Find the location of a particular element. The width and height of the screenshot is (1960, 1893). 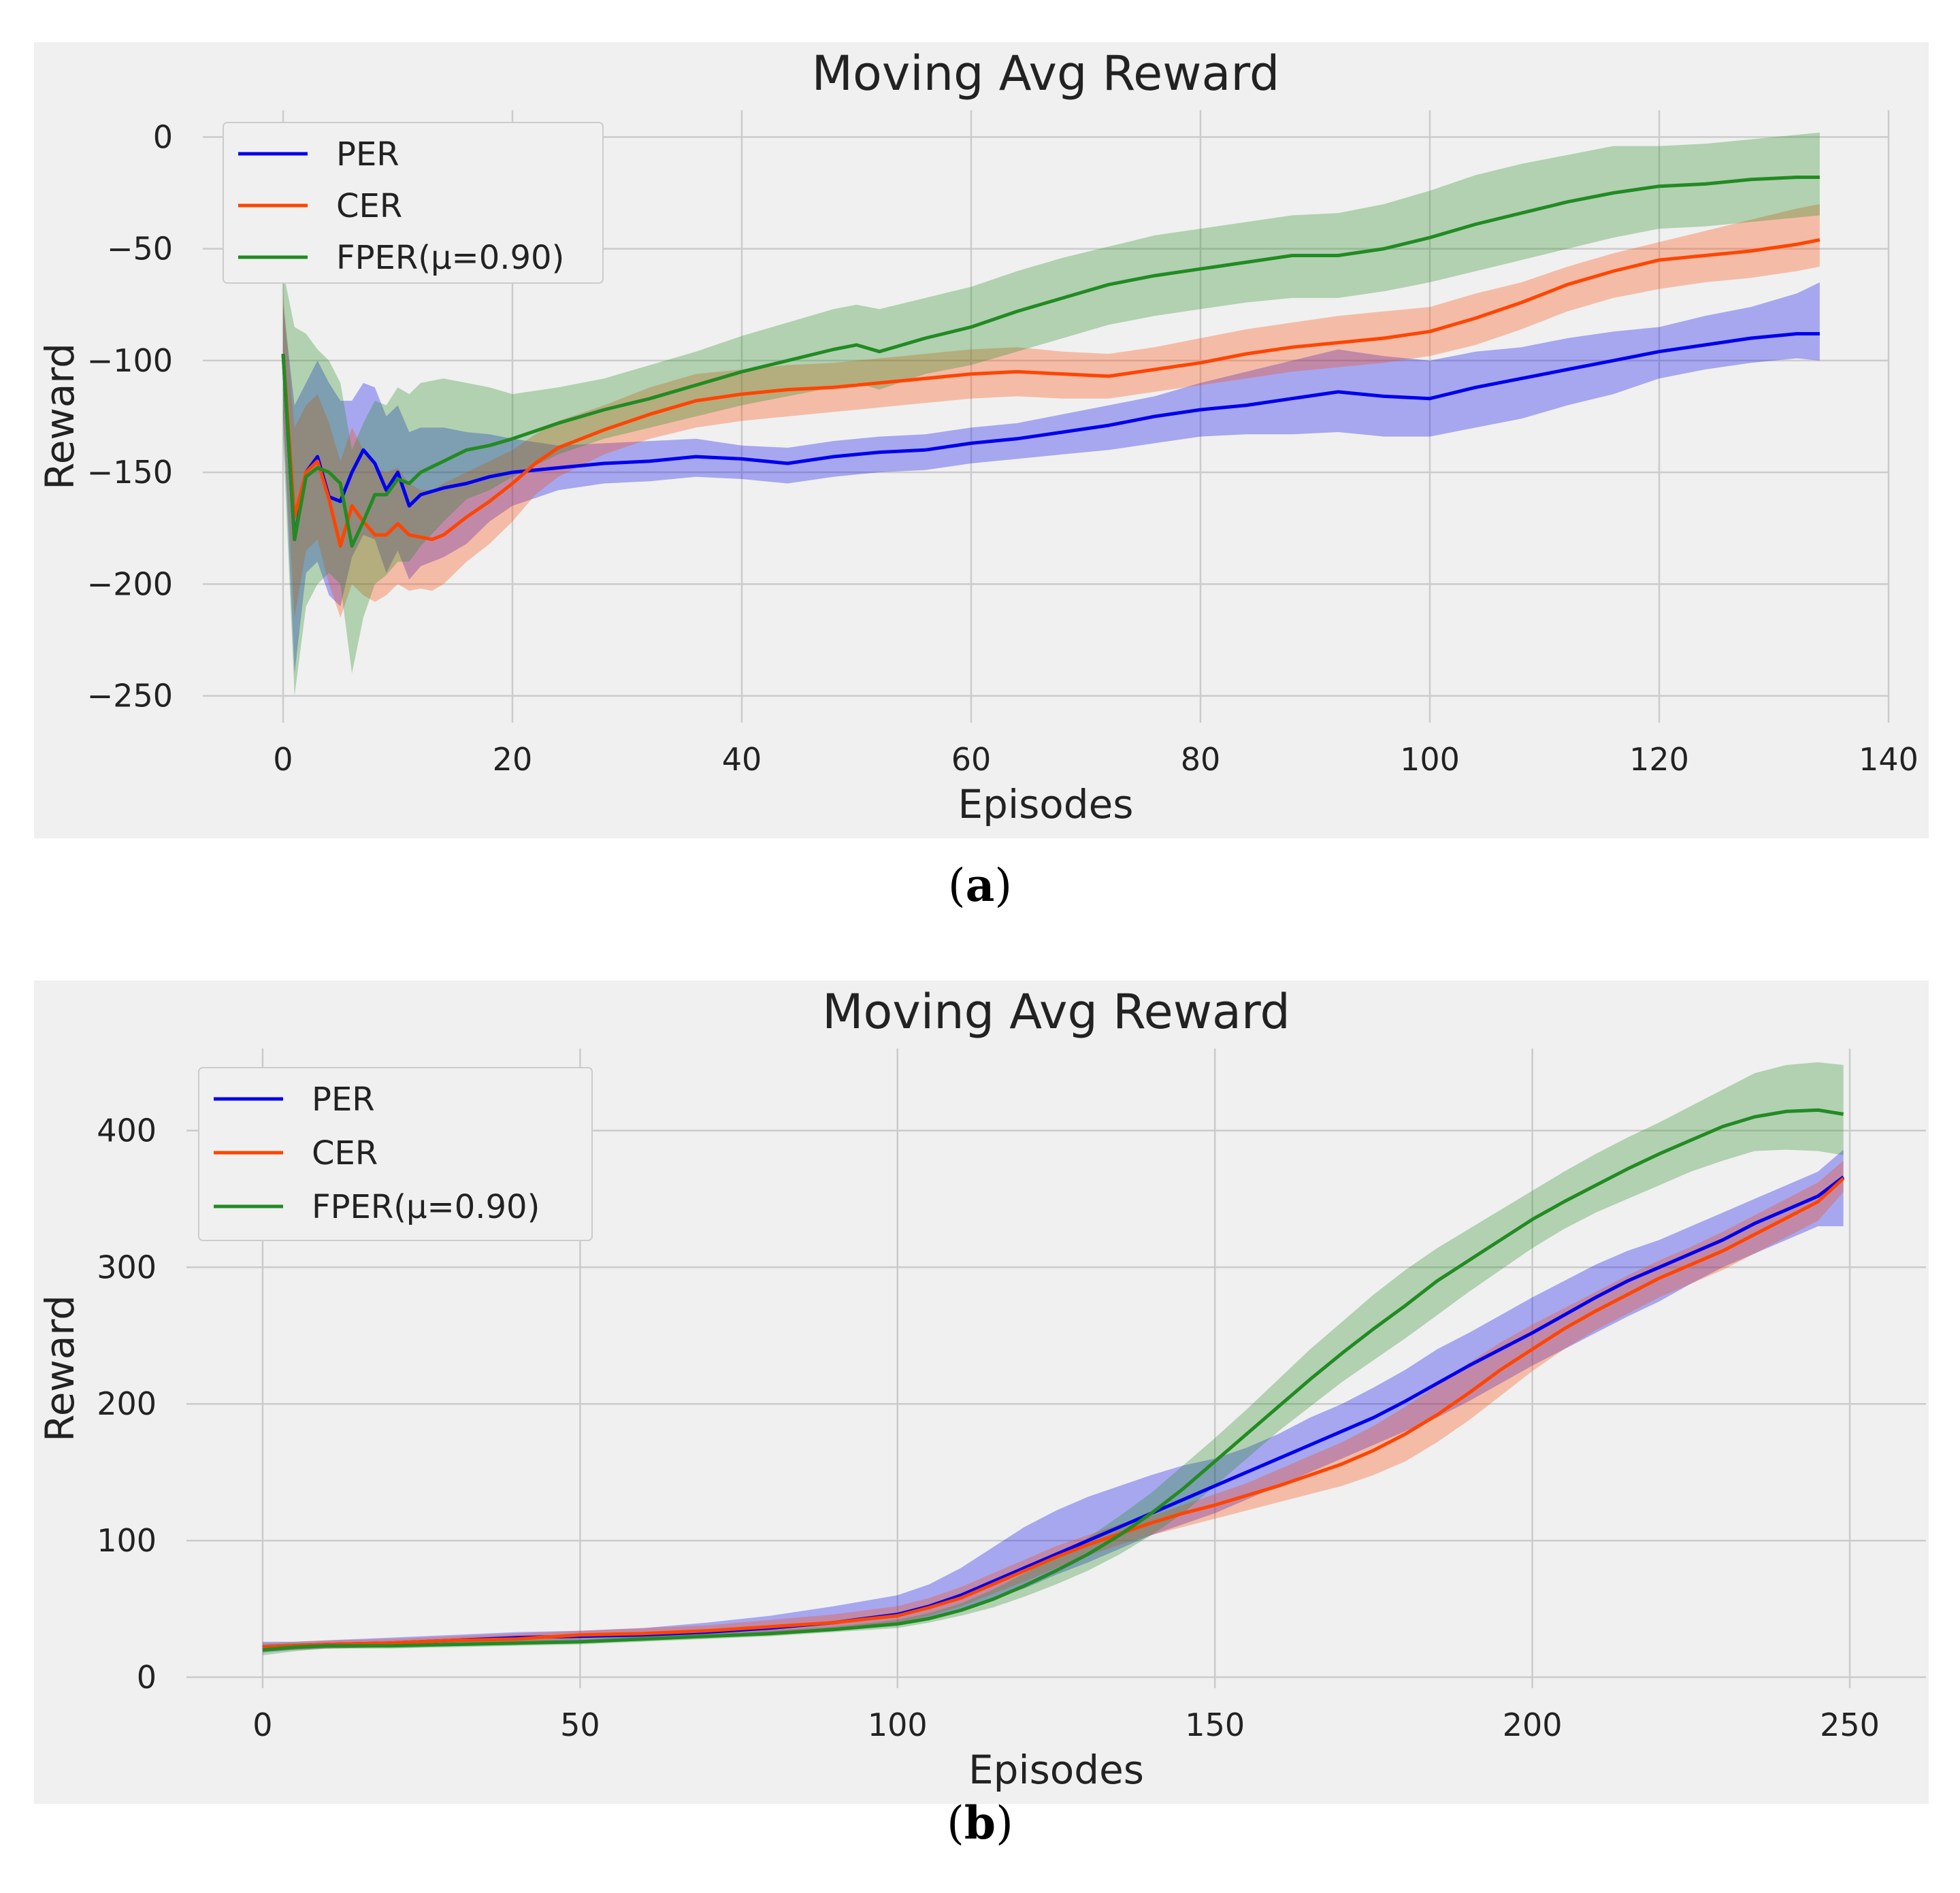

chart-a-ylabel: Reward is located at coordinates (60, 416).